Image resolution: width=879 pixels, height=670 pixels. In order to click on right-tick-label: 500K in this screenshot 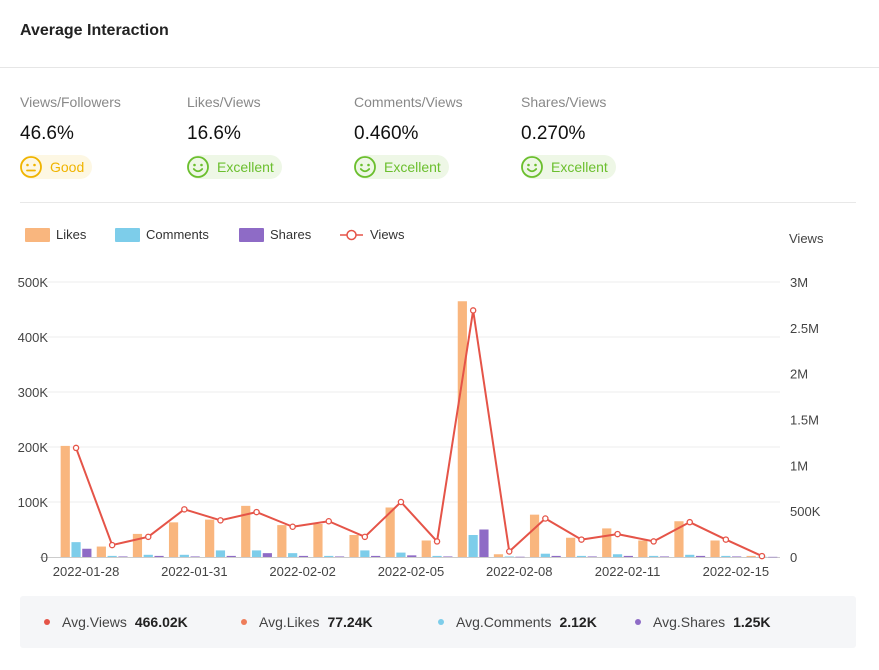, I will do `click(805, 511)`.